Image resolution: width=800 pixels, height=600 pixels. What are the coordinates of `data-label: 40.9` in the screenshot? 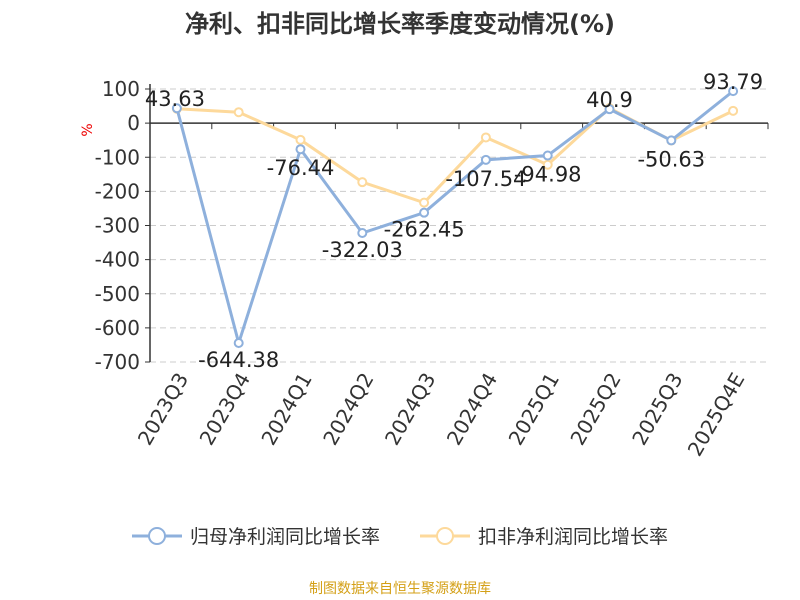 It's located at (609, 100).